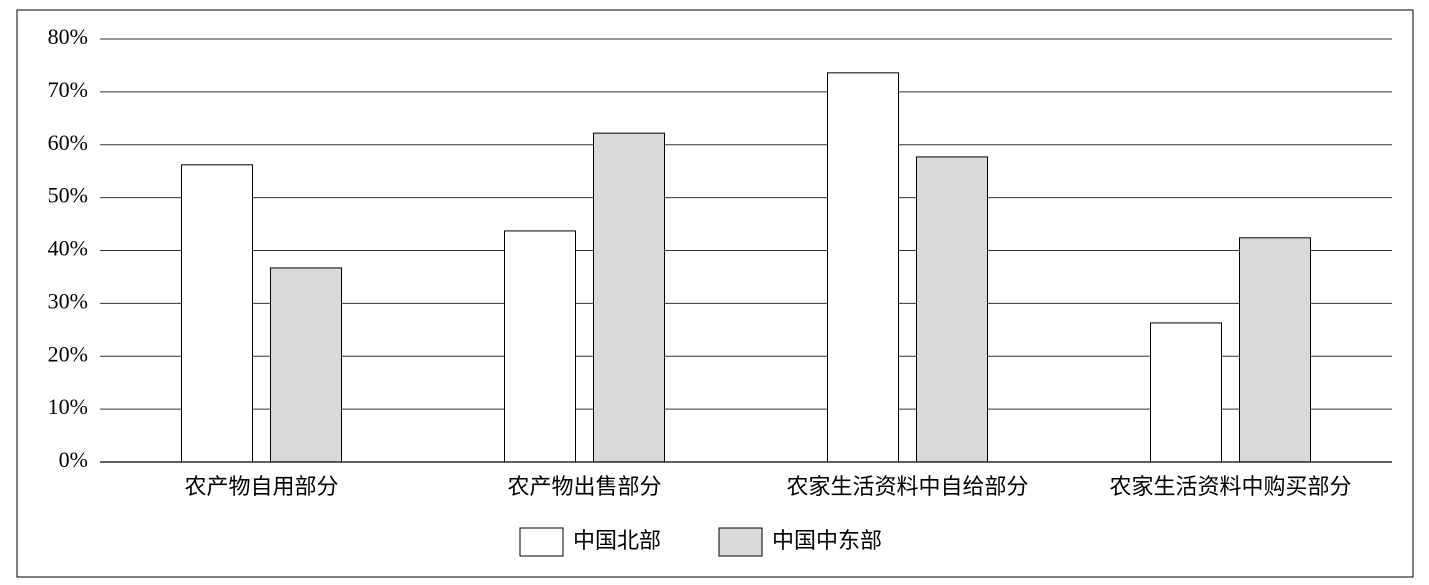 The height and width of the screenshot is (585, 1429). What do you see at coordinates (68, 406) in the screenshot?
I see `y-tick-label: 10%` at bounding box center [68, 406].